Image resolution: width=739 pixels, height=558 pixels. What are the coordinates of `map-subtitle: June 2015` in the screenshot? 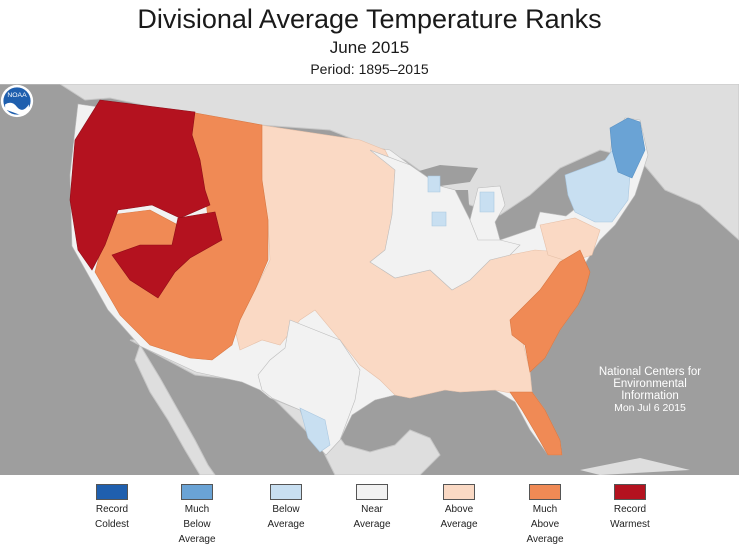 It's located at (369, 47).